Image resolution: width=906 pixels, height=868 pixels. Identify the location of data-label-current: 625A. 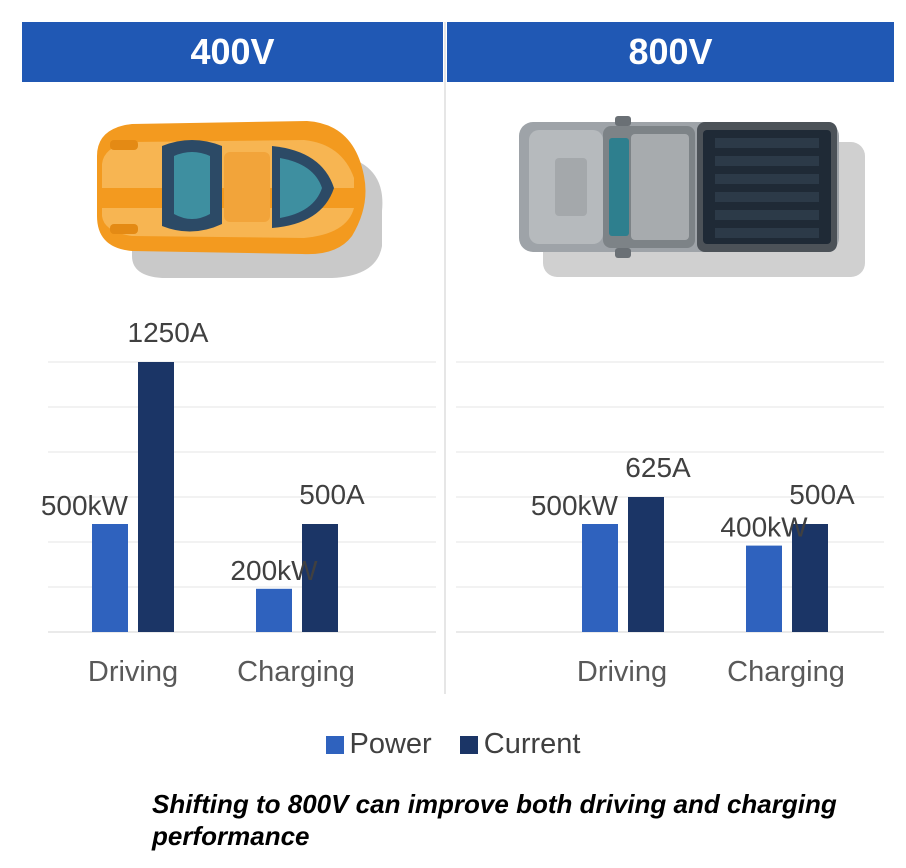
(658, 467).